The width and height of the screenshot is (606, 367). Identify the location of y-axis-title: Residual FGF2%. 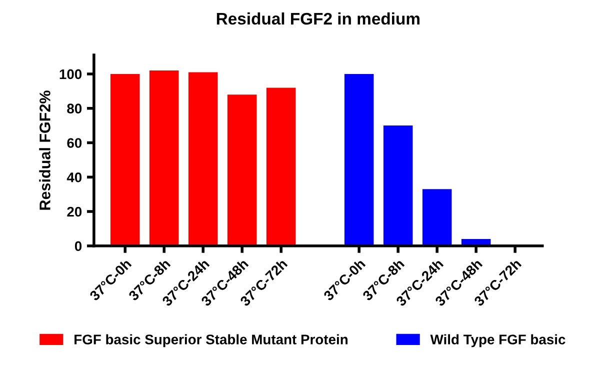
(44, 150).